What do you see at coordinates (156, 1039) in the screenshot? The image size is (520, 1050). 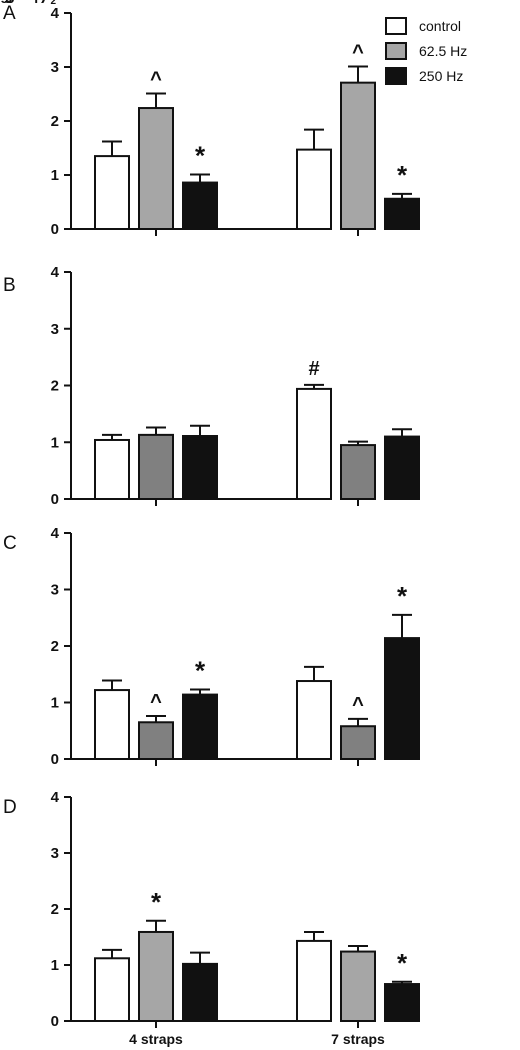 I see `x-category-label: 4 straps` at bounding box center [156, 1039].